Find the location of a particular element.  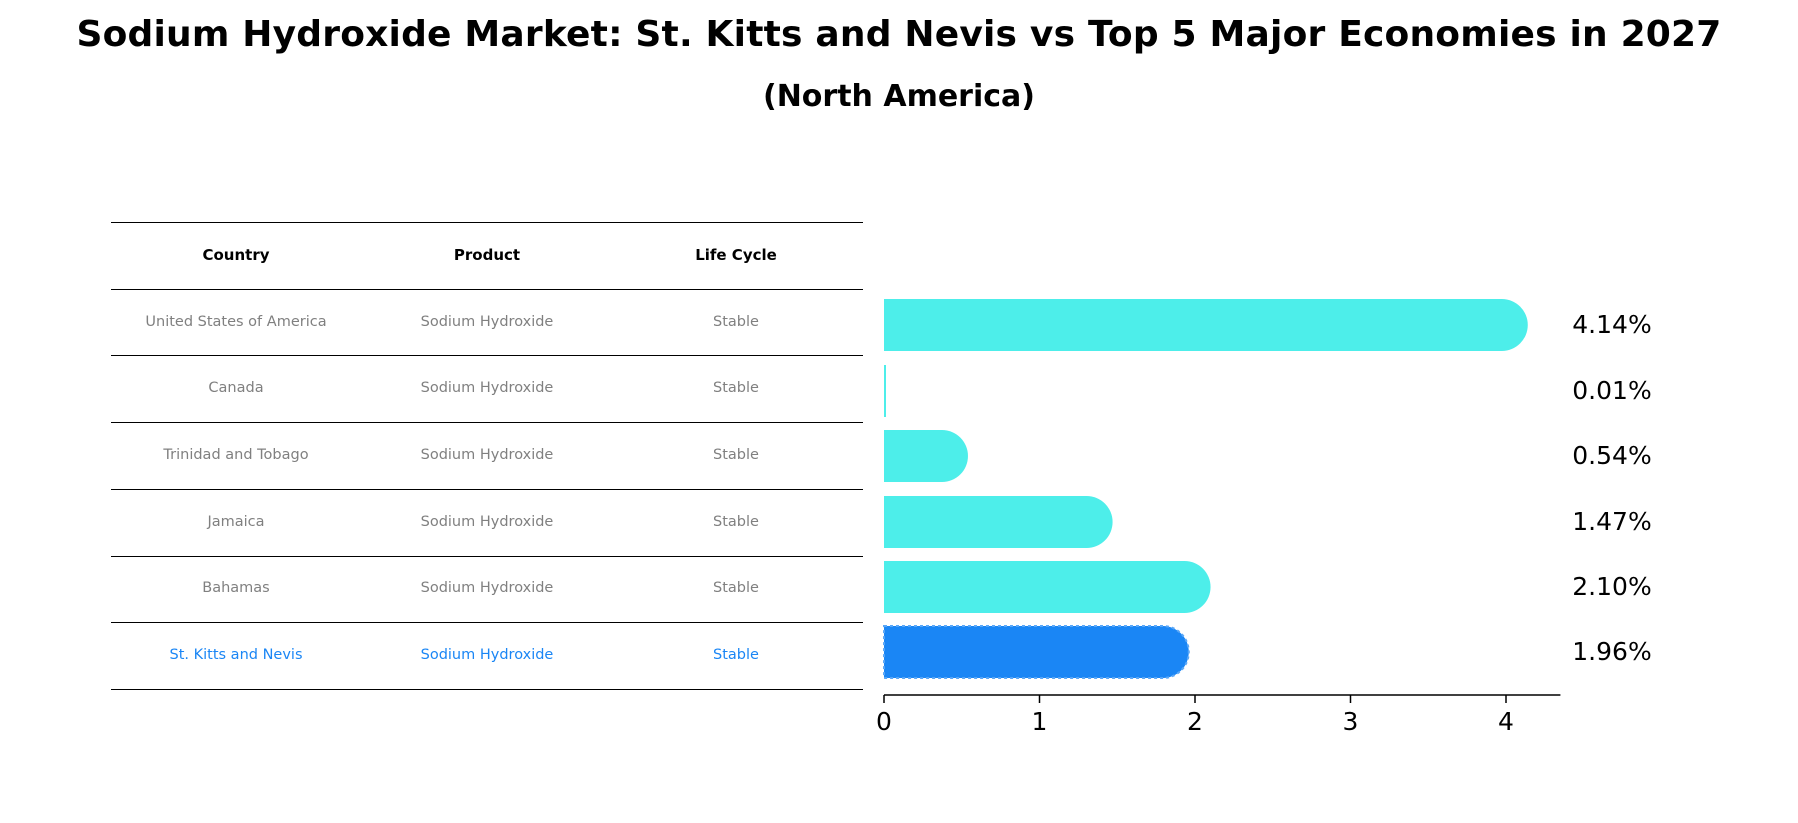

row-country: Bahamas is located at coordinates (236, 588).